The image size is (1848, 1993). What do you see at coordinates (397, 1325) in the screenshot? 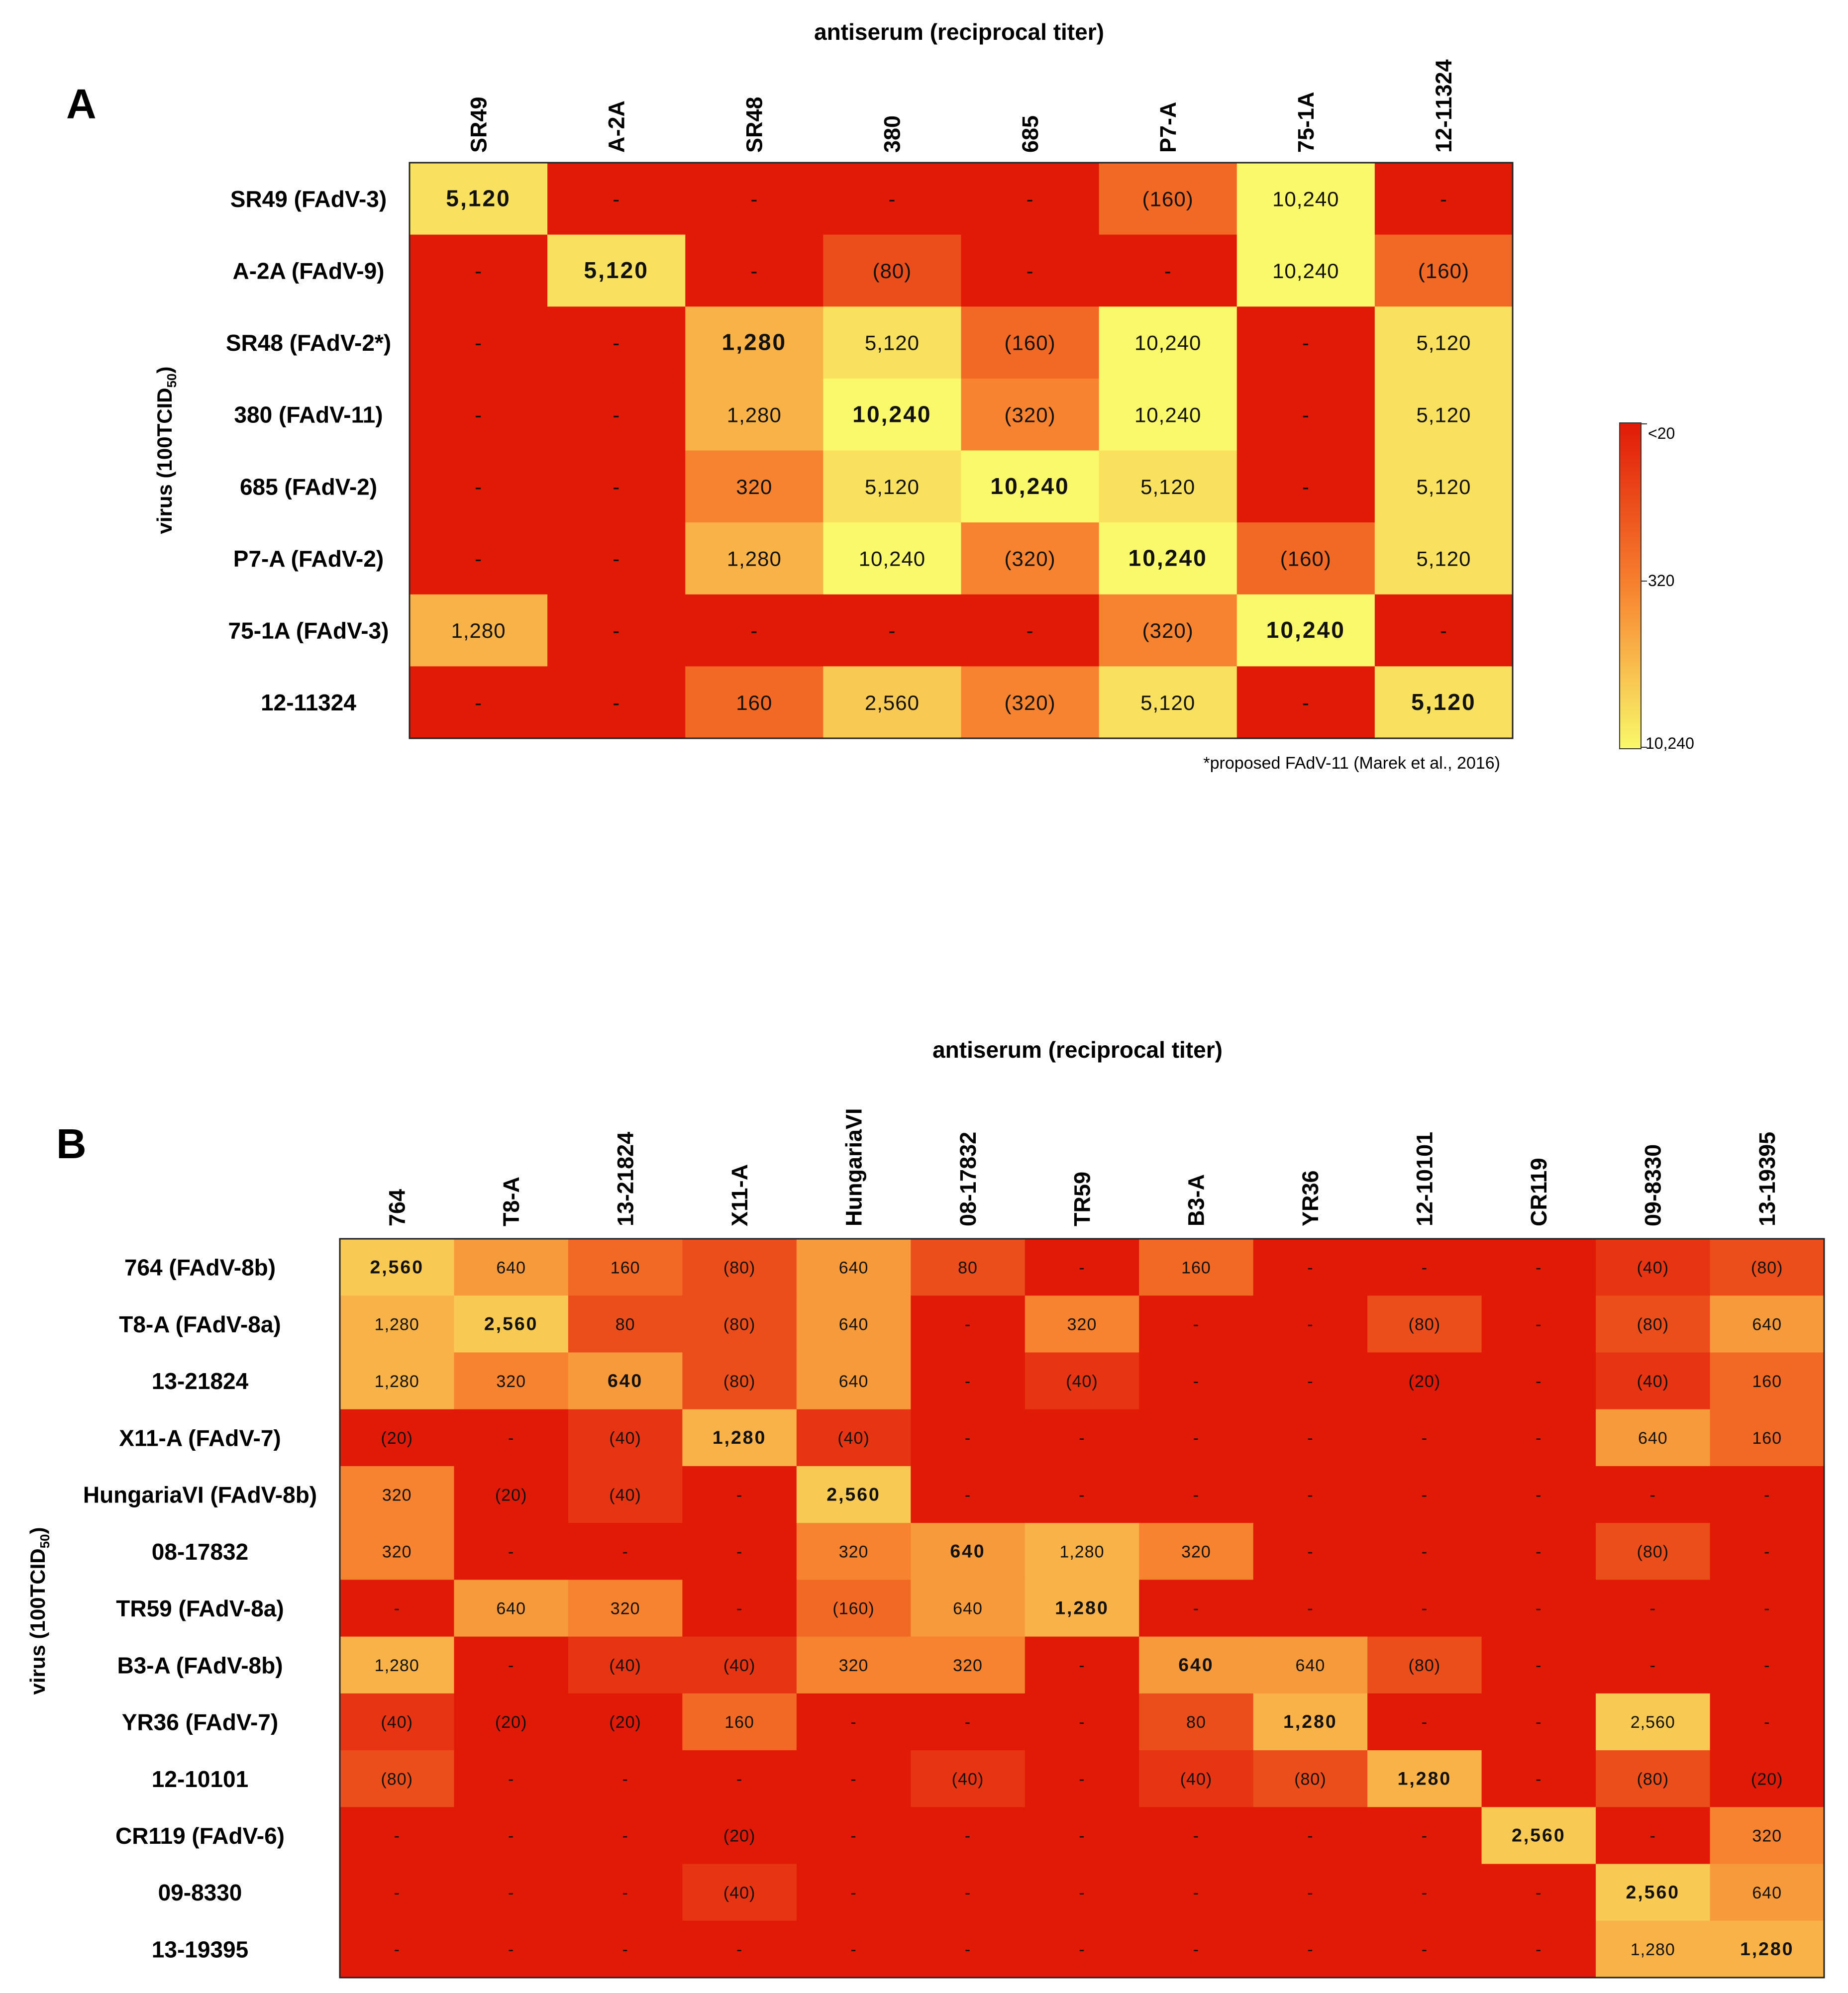
I see `panel-b-cell-label: 1,280` at bounding box center [397, 1325].